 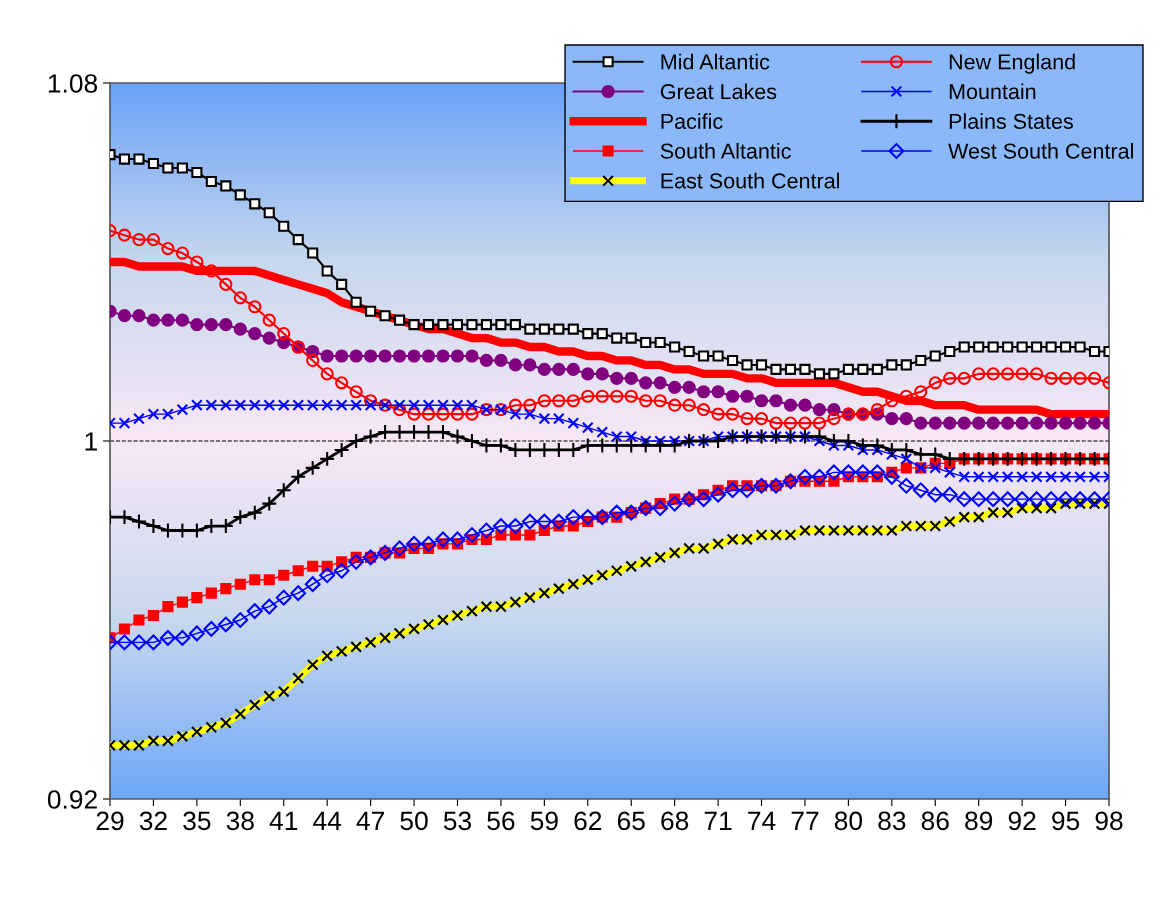 I want to click on x-tick-label: 65, so click(x=631, y=821).